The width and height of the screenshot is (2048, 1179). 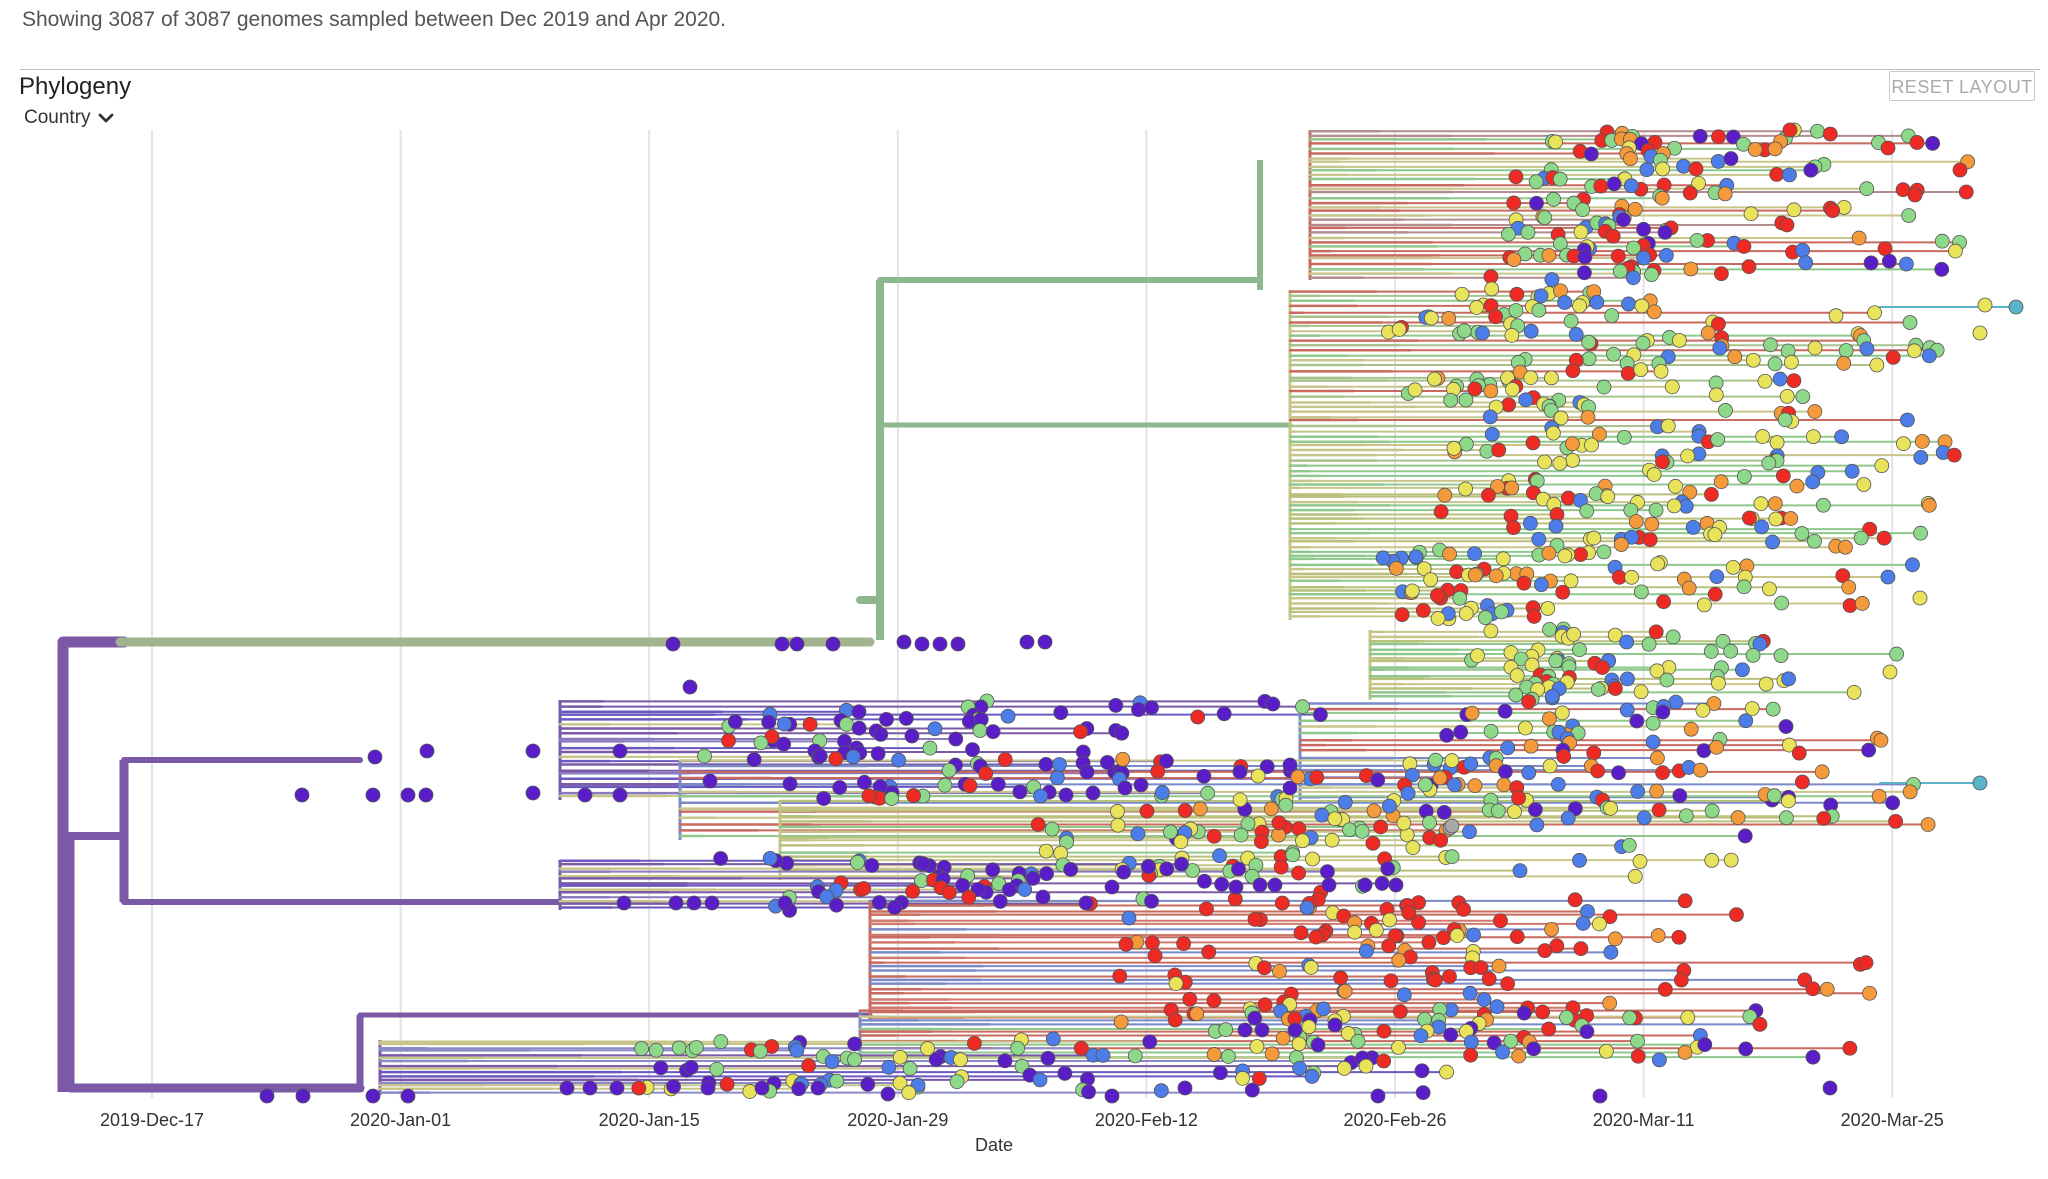 I want to click on reset-layout-button: RESET LAYOUT, so click(x=1962, y=86).